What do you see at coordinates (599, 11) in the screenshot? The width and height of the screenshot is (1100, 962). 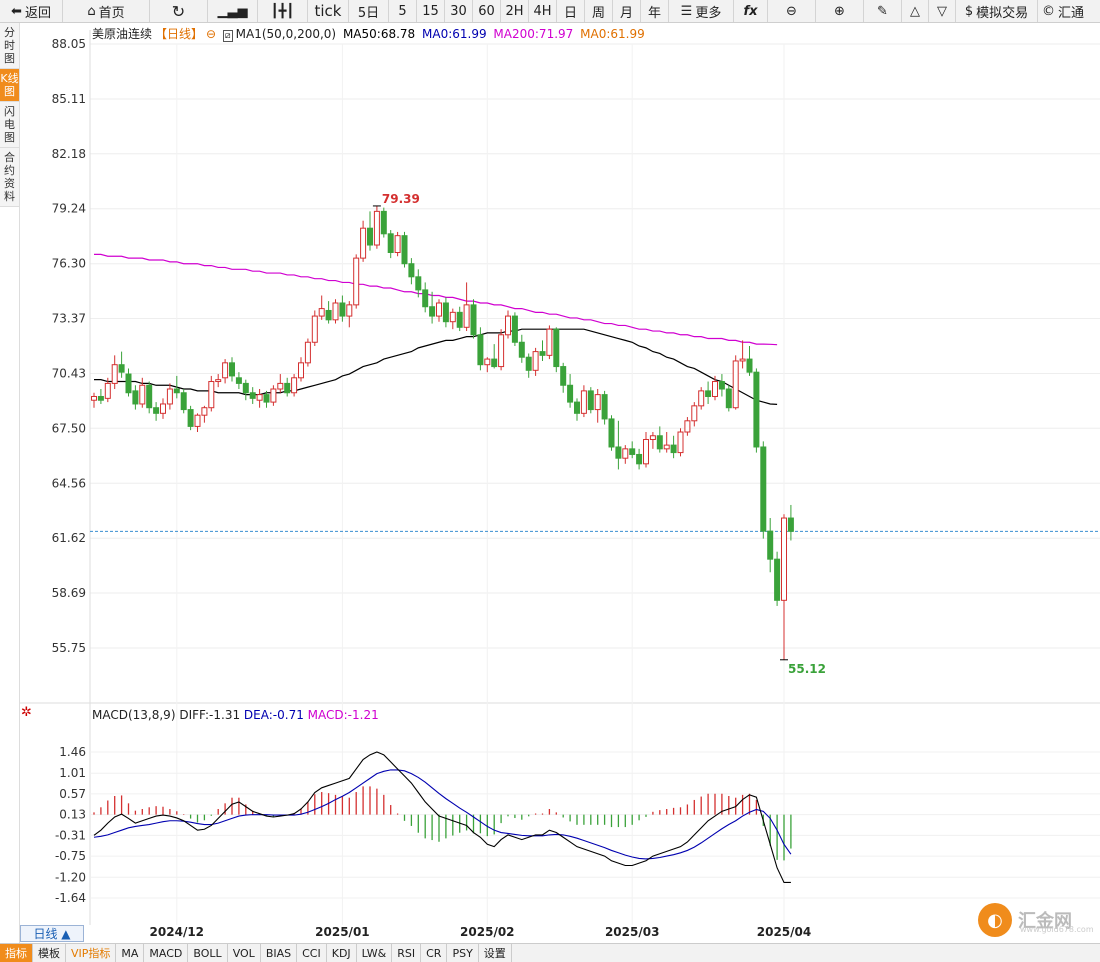 I see `period-week: 周` at bounding box center [599, 11].